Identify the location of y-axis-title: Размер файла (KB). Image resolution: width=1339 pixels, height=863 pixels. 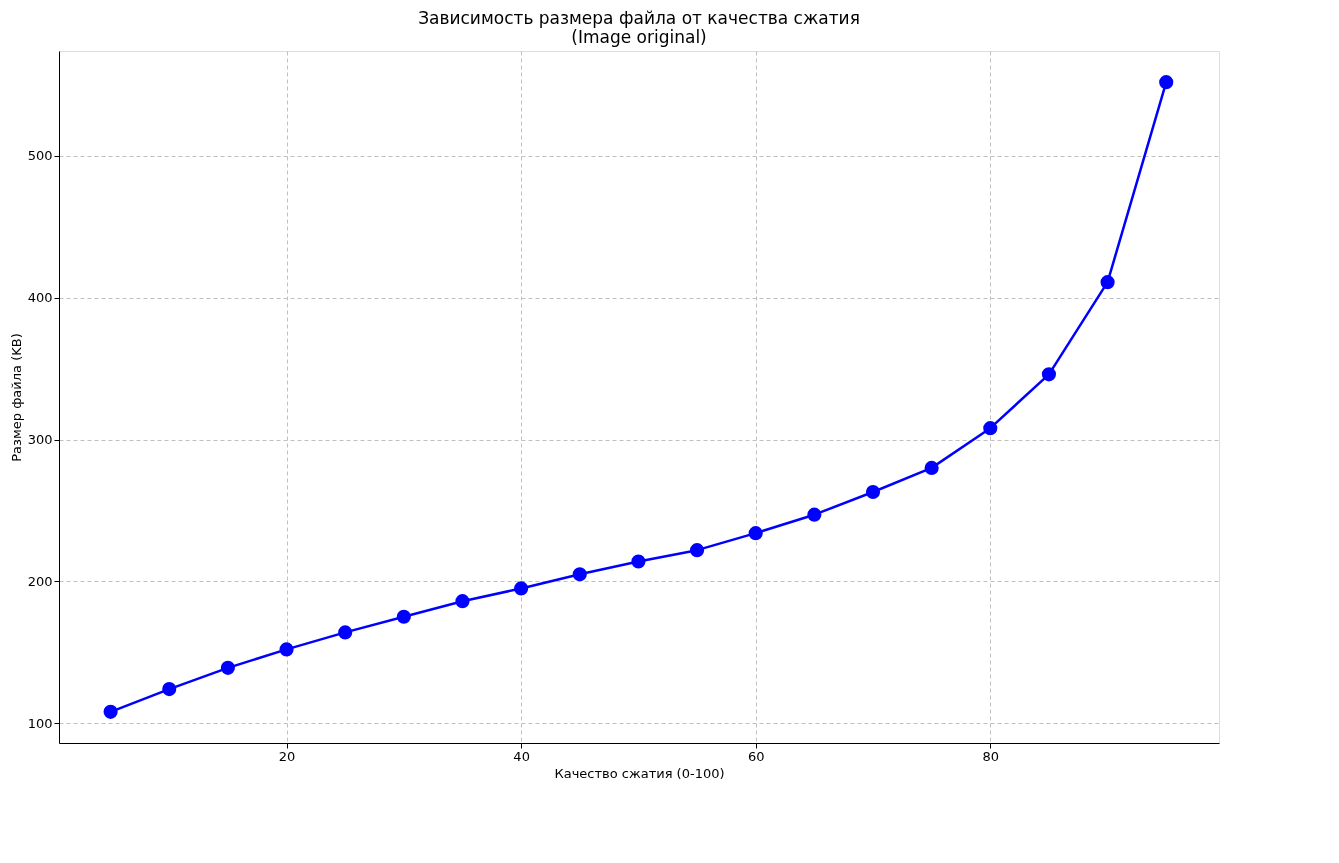
(16, 397).